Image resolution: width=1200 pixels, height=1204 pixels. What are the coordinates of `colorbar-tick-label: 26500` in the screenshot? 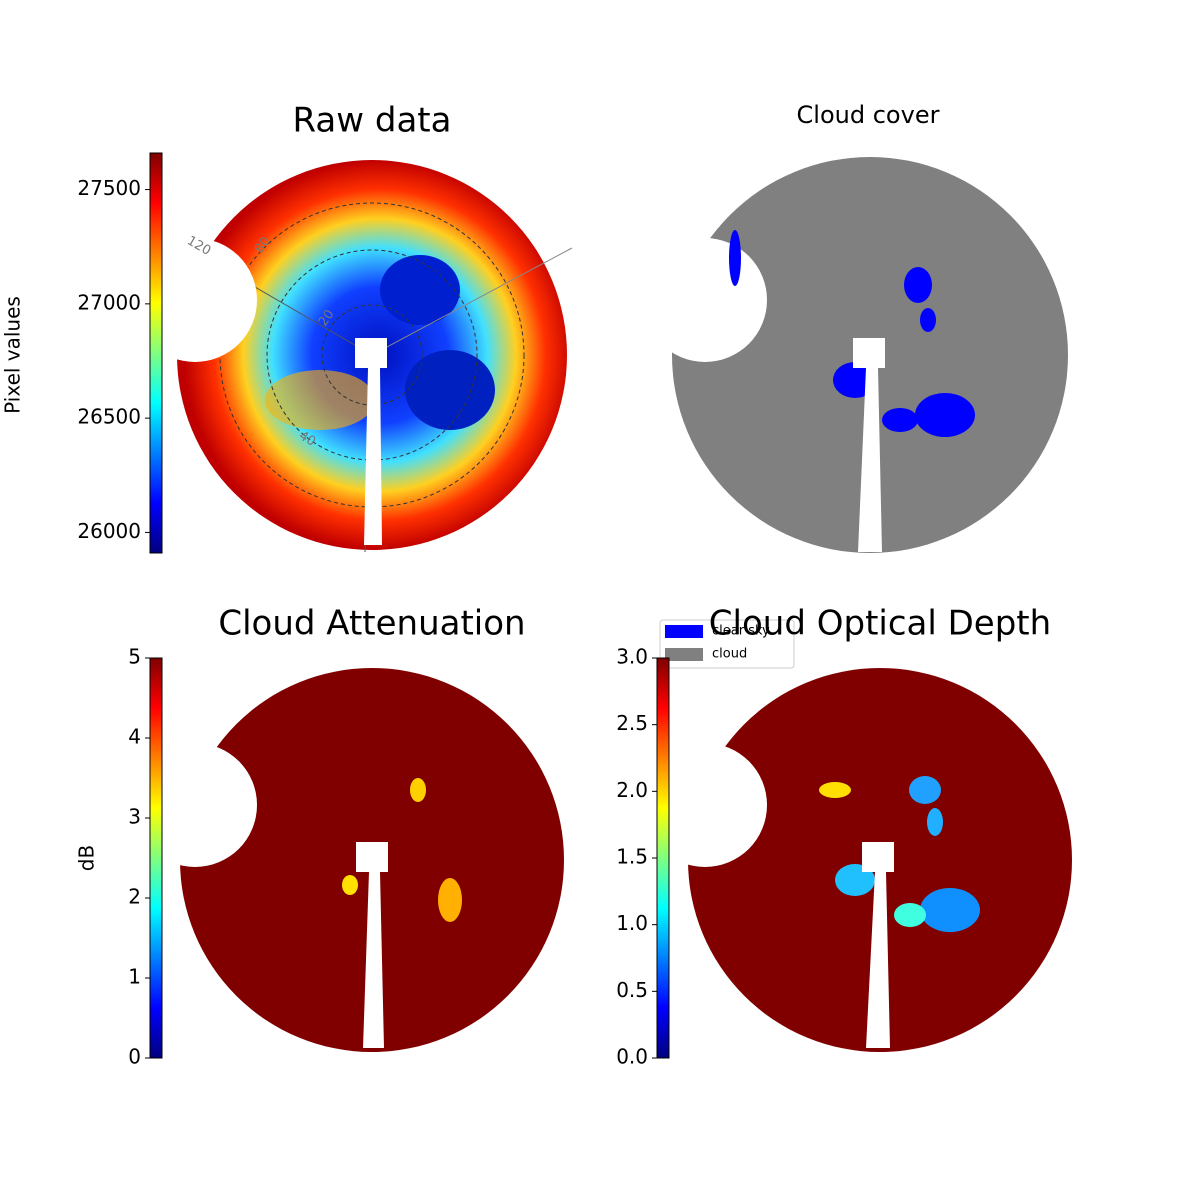 It's located at (109, 417).